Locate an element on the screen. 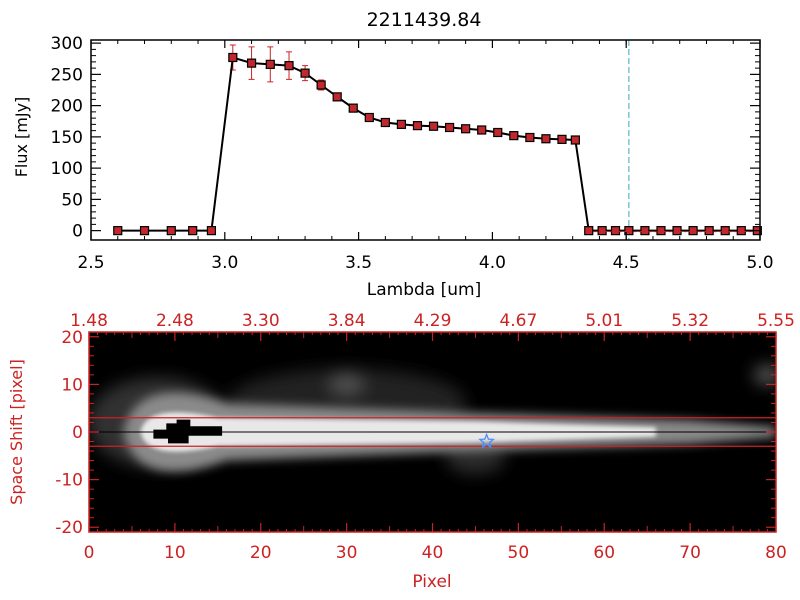  pixel-tick-label: 20 is located at coordinates (261, 553).